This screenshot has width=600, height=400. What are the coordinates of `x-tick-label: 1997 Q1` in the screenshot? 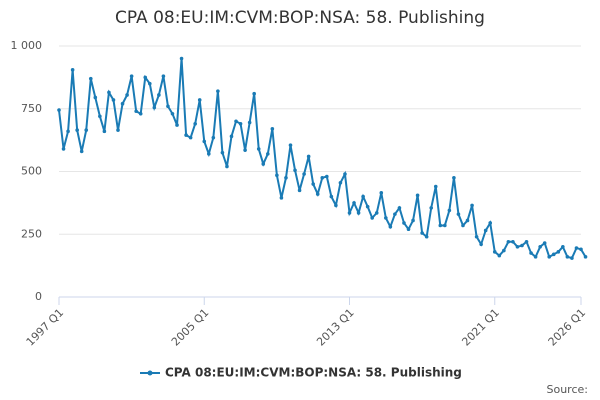 It's located at (45, 327).